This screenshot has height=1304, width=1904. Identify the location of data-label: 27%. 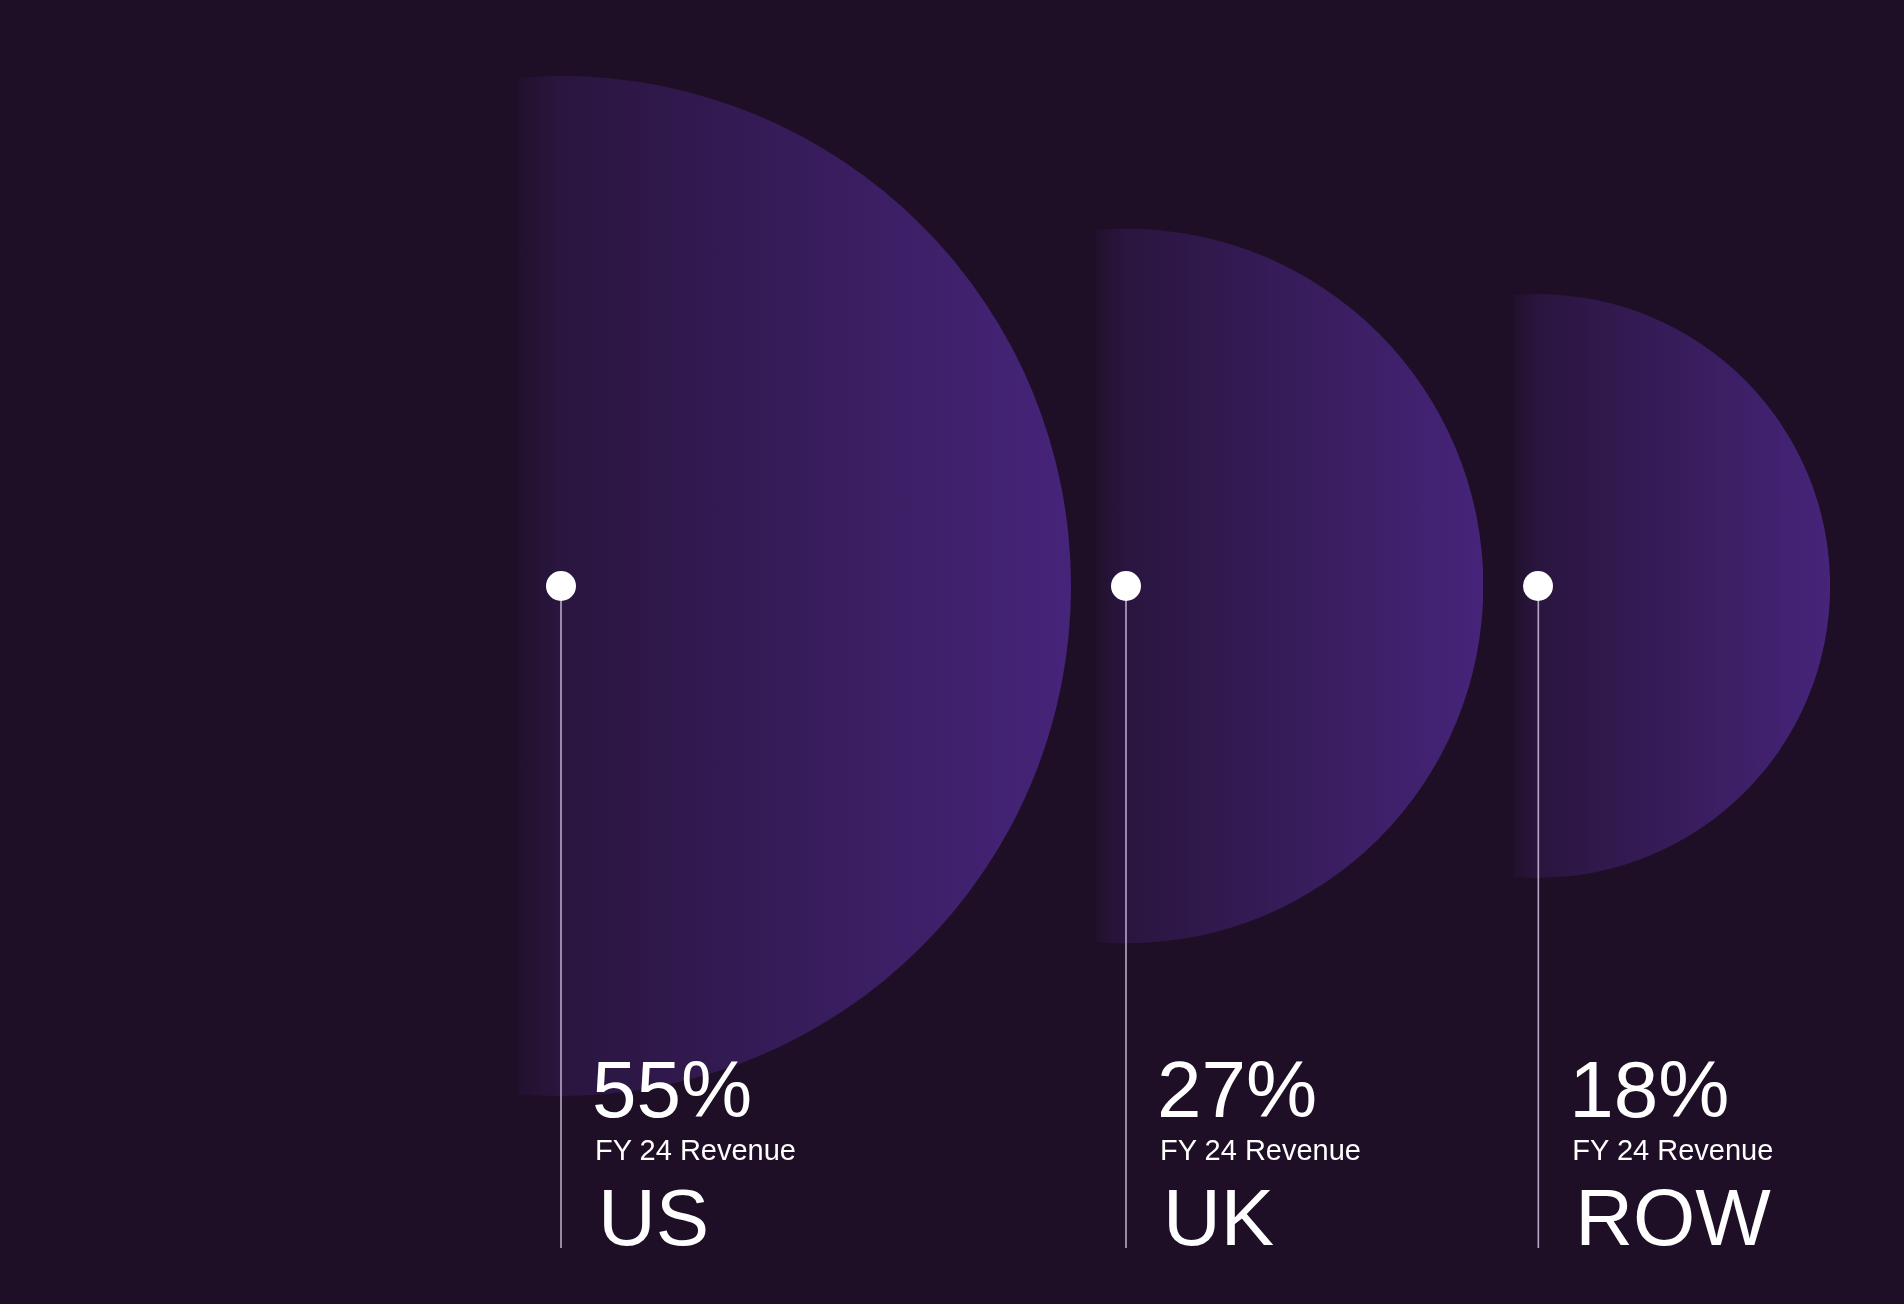
(1237, 1089).